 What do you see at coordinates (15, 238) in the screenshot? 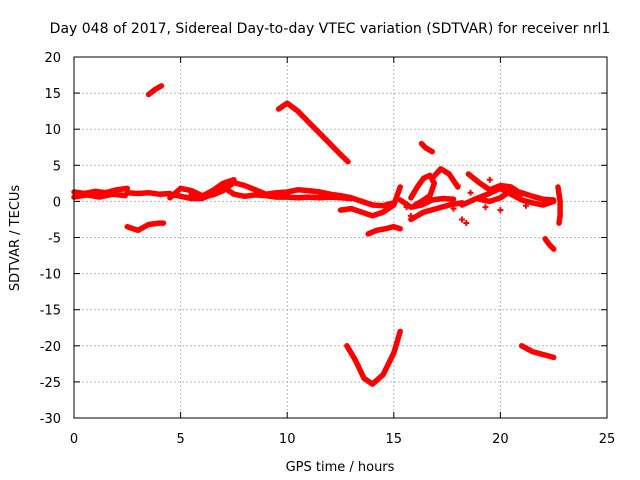
I see `y-axis-label: SDTVAR / TECUs` at bounding box center [15, 238].